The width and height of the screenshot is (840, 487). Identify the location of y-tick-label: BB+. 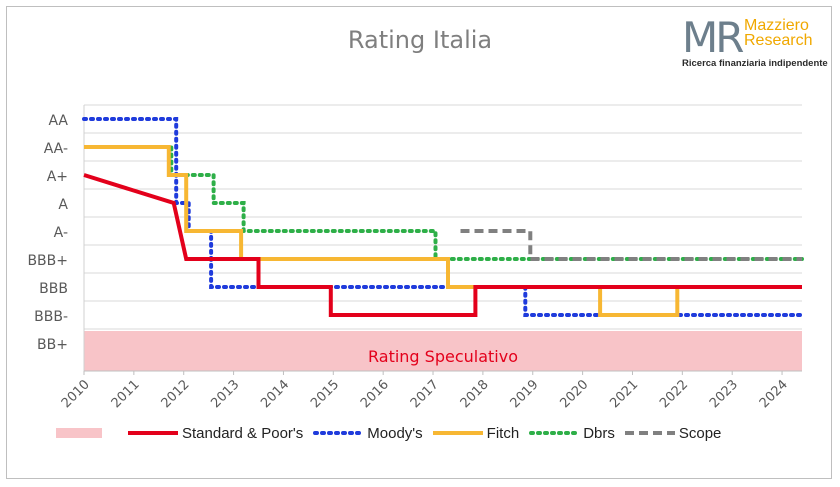
(52, 345).